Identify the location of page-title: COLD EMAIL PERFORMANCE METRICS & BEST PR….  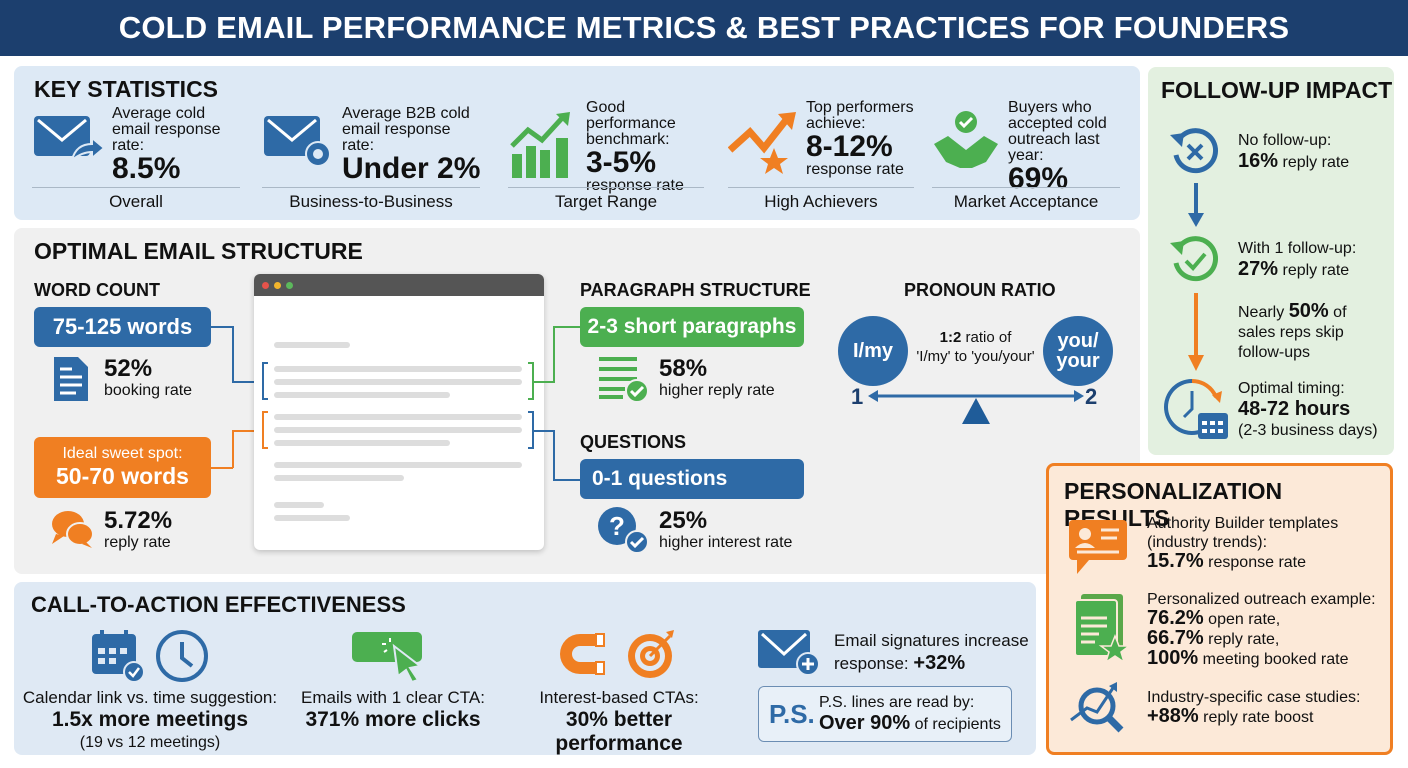
(704, 27).